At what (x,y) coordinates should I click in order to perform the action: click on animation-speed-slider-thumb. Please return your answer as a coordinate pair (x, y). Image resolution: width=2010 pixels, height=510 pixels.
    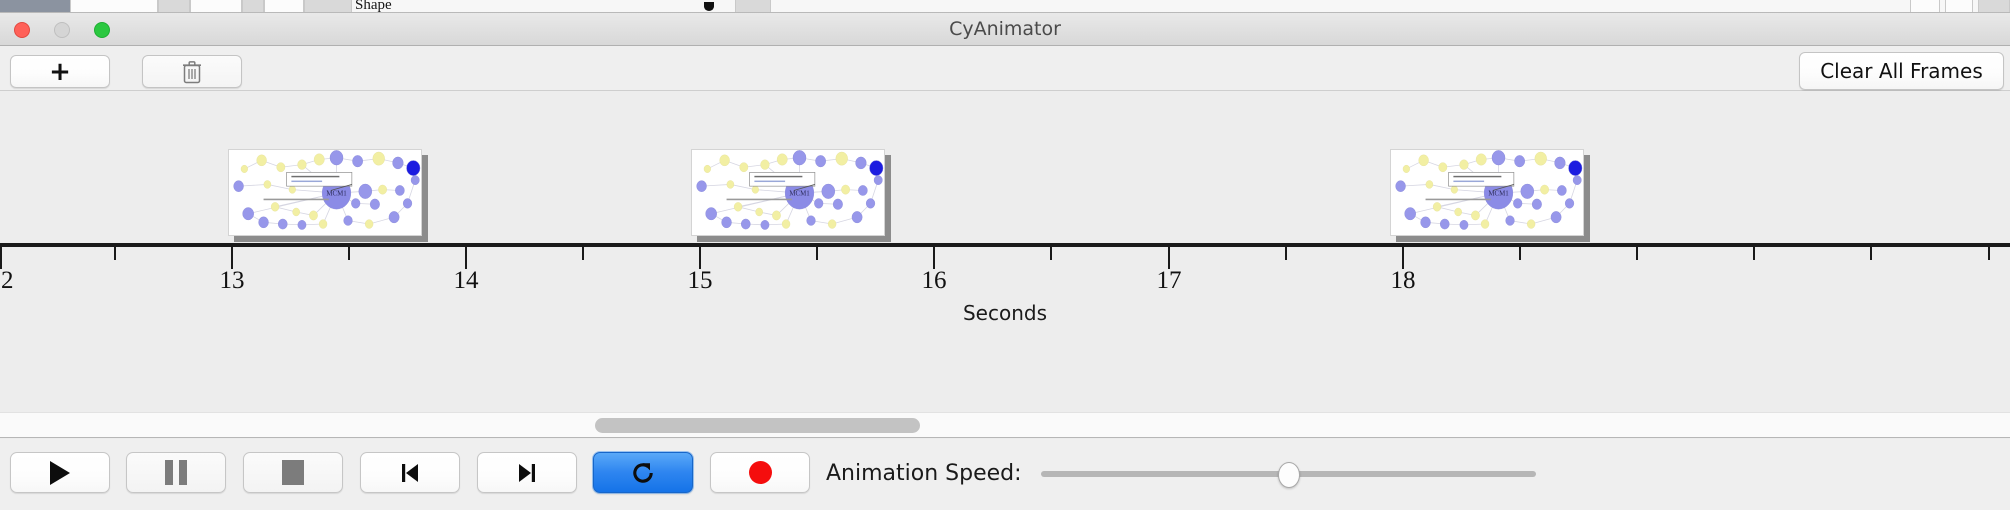
    Looking at the image, I should click on (1288, 475).